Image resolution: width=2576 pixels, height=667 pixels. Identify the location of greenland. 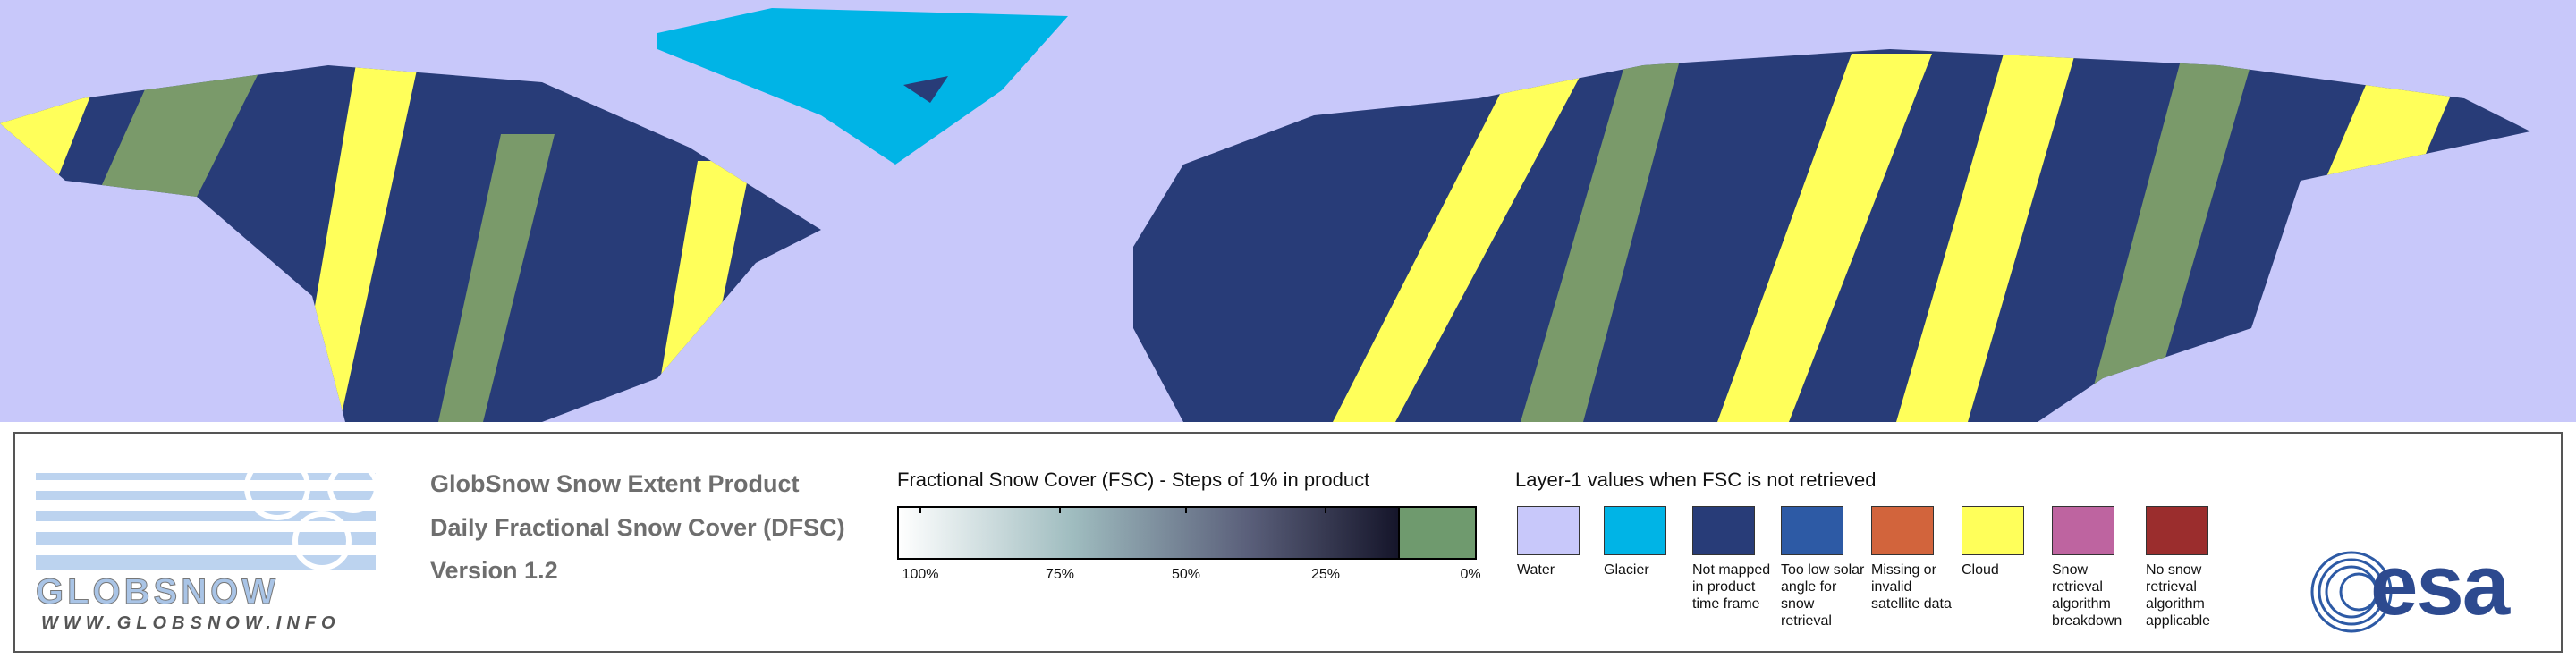
(862, 86).